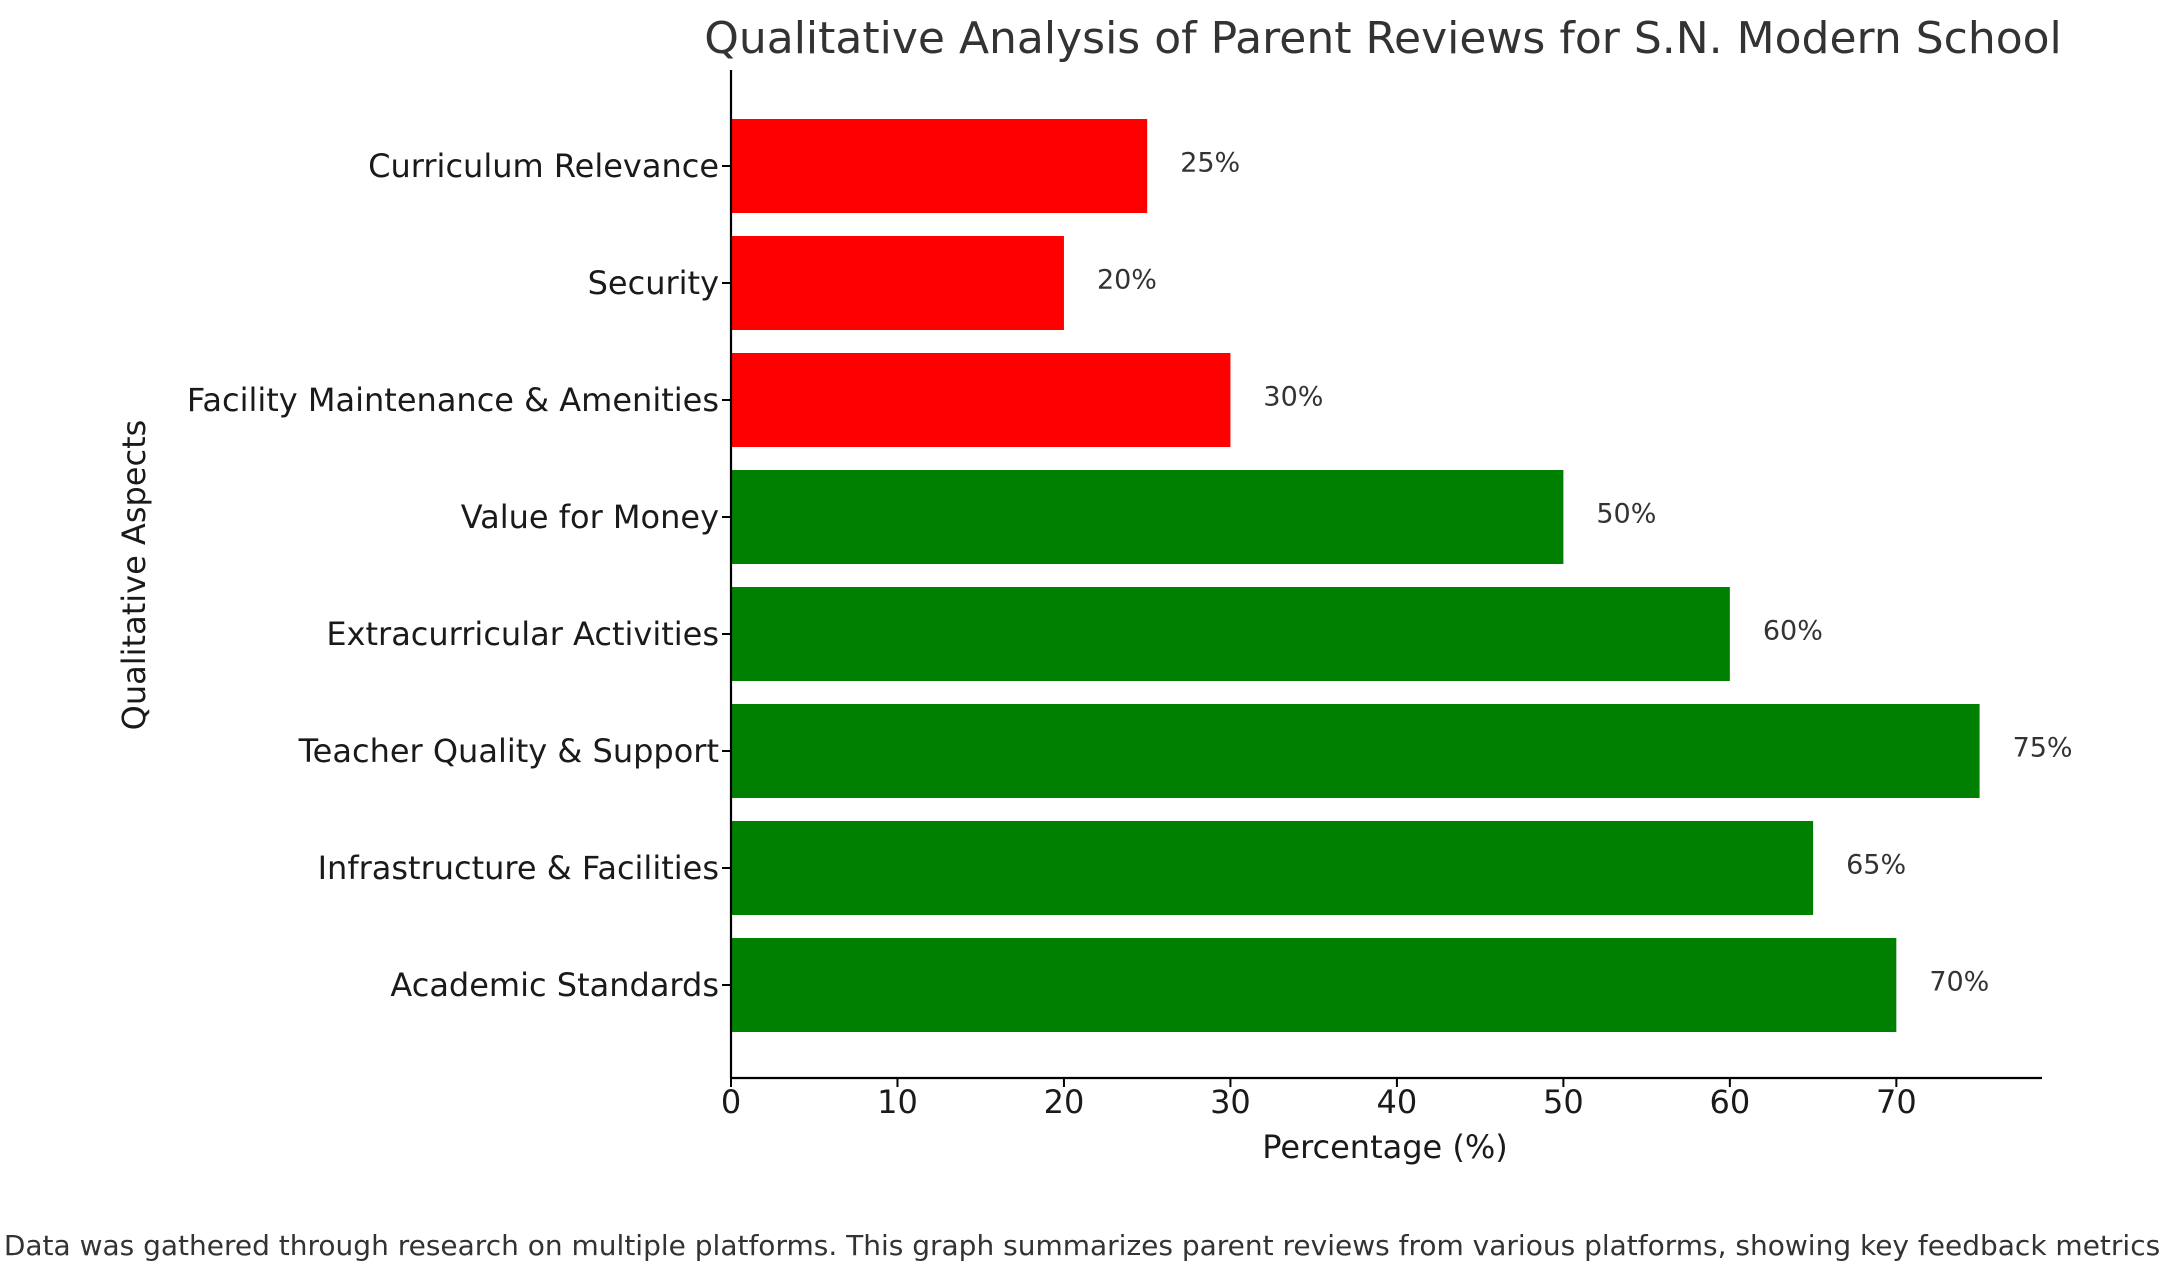  Describe the element at coordinates (1210, 163) in the screenshot. I see `value-label-curriculum-relevance: 25%` at that location.